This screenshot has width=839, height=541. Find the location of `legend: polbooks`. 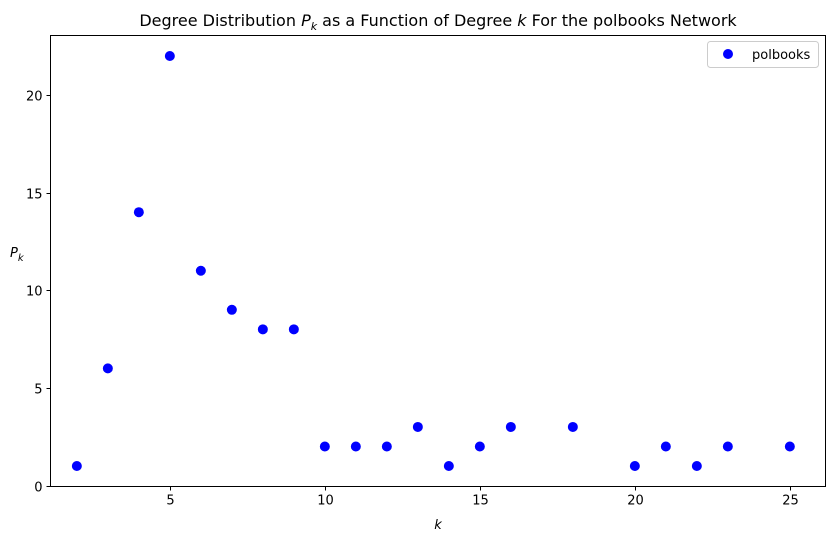

legend: polbooks is located at coordinates (763, 54).